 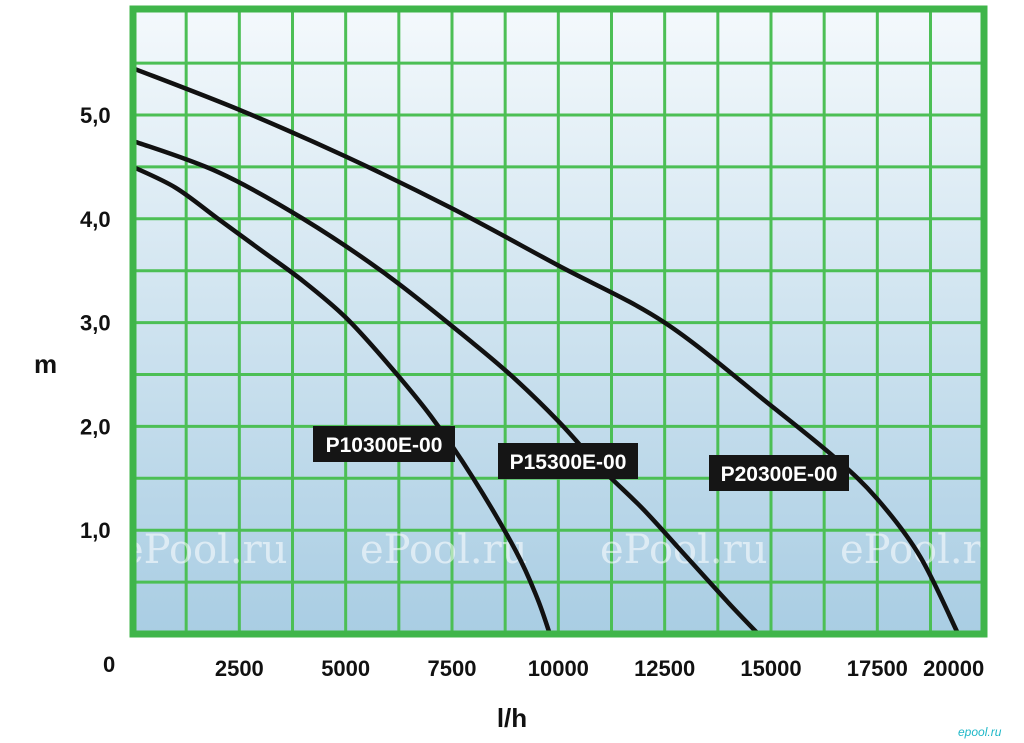 What do you see at coordinates (345, 668) in the screenshot?
I see `x-tick-label: 5000` at bounding box center [345, 668].